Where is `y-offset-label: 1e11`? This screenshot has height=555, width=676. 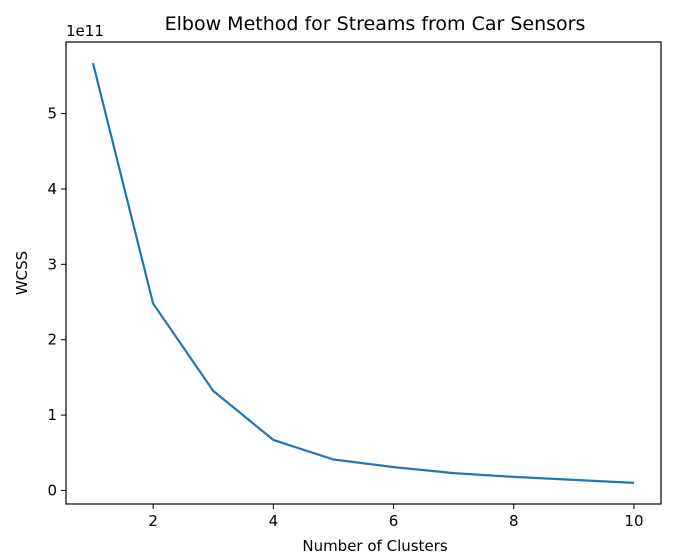 y-offset-label: 1e11 is located at coordinates (85, 31).